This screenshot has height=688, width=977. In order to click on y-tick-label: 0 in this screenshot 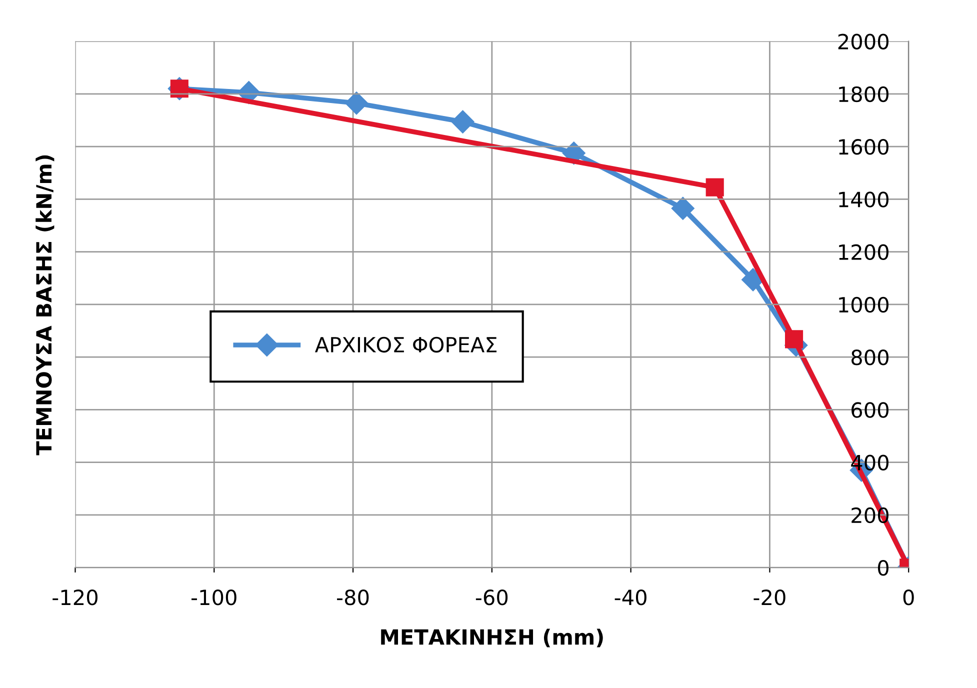, I will do `click(883, 568)`.